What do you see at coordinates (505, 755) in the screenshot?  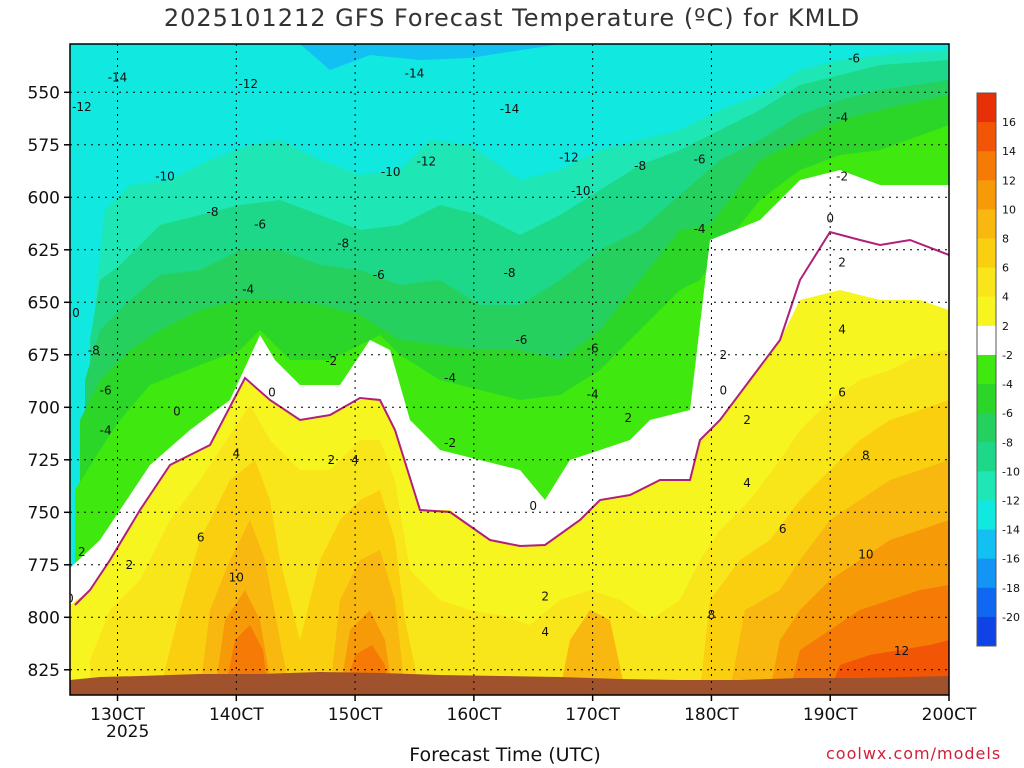 I see `x-axis-label: Forecast Time (UTC)` at bounding box center [505, 755].